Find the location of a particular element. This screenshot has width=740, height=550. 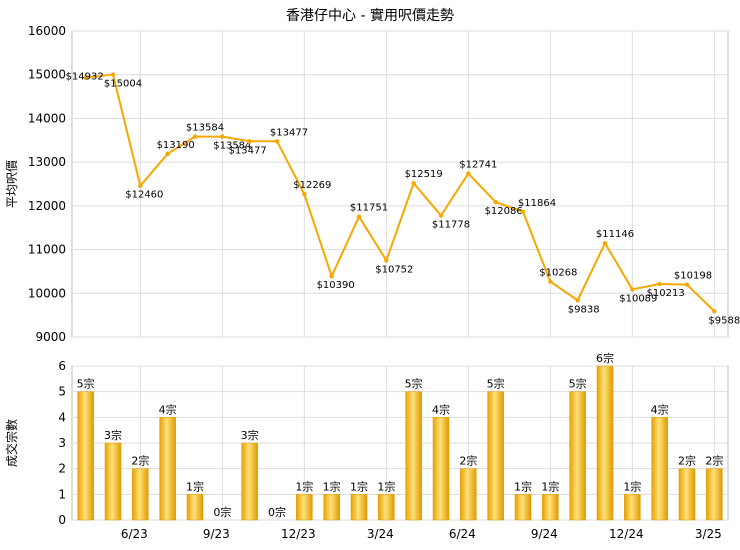

x-tick-label: 3/24 is located at coordinates (380, 534).